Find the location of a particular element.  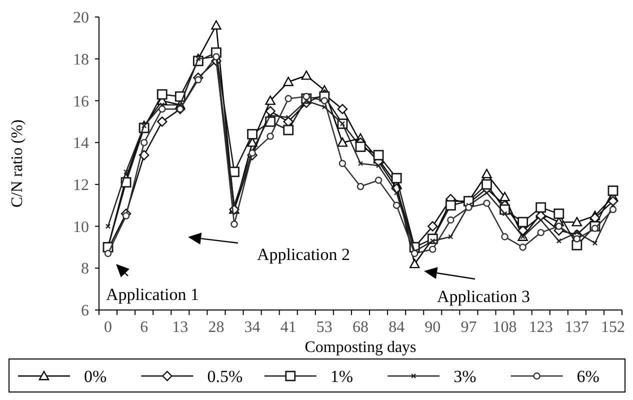

y-tick-label: 8 is located at coordinates (85, 269).